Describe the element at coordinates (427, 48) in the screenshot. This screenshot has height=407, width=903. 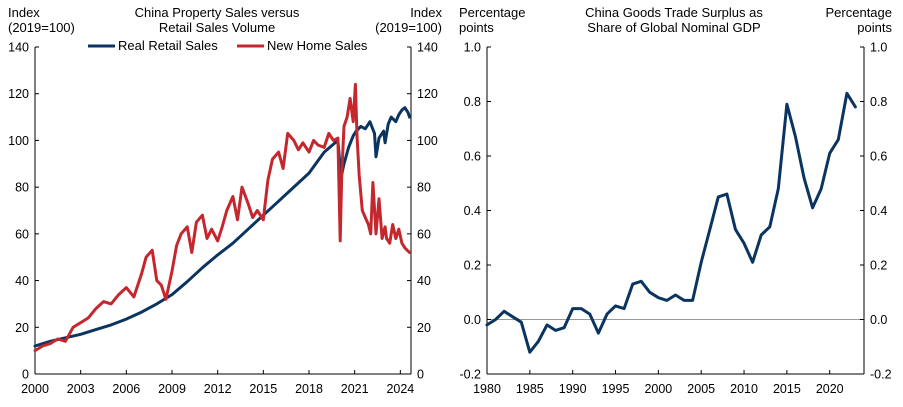
I see `left-y-tick-label-right: 140` at that location.